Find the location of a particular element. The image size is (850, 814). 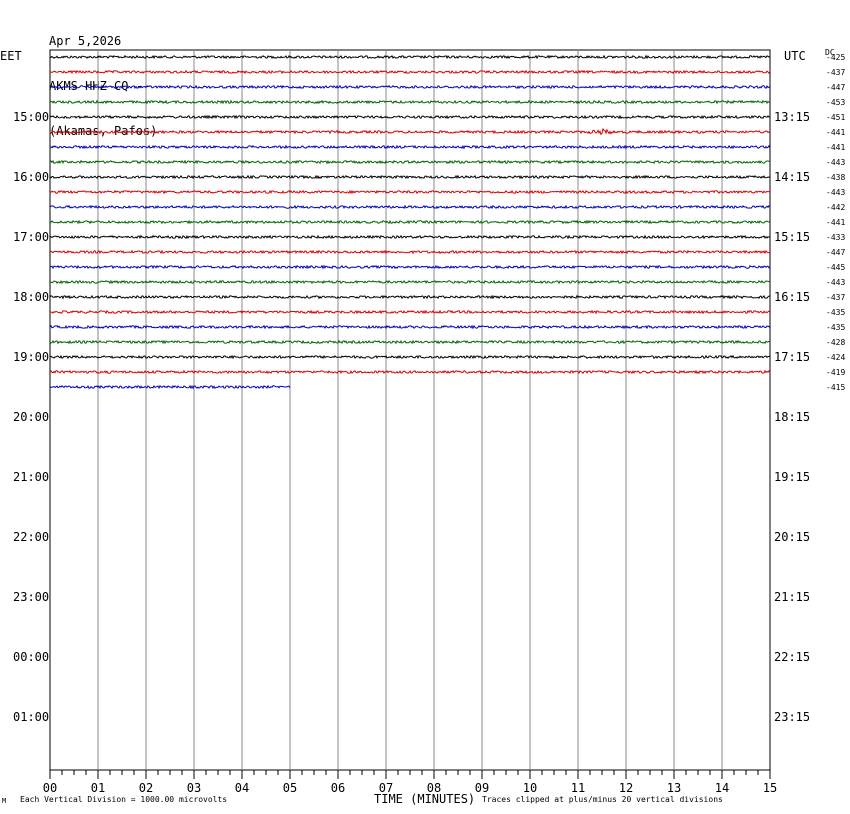

left-hour-label: 00:00 is located at coordinates (31, 657).